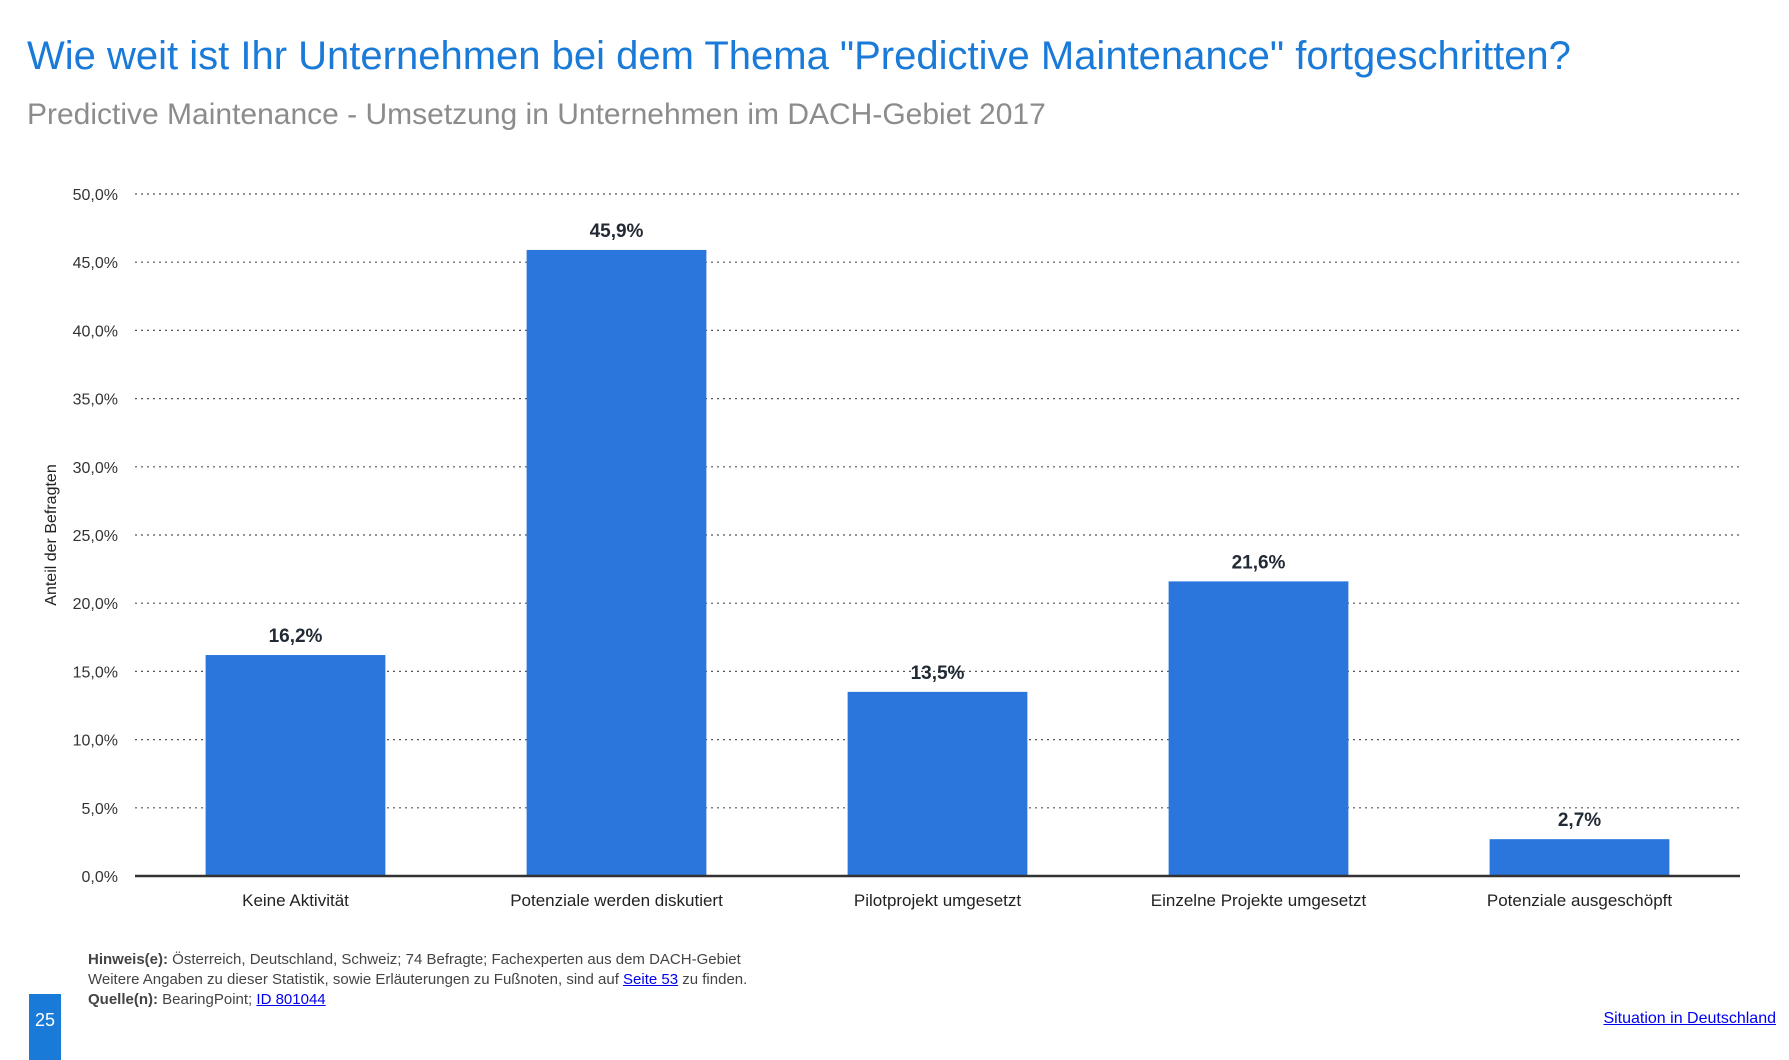 The width and height of the screenshot is (1789, 1060). Describe the element at coordinates (45, 1027) in the screenshot. I see `page-number: 25` at that location.